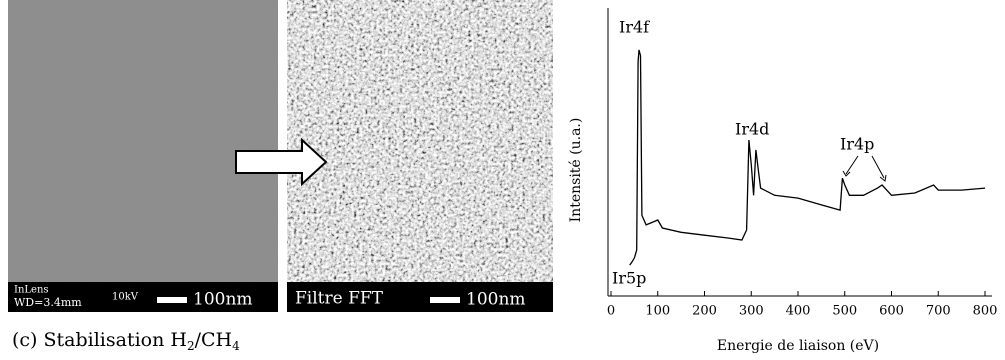  Describe the element at coordinates (31, 290) in the screenshot. I see `image-label: InLens` at that location.